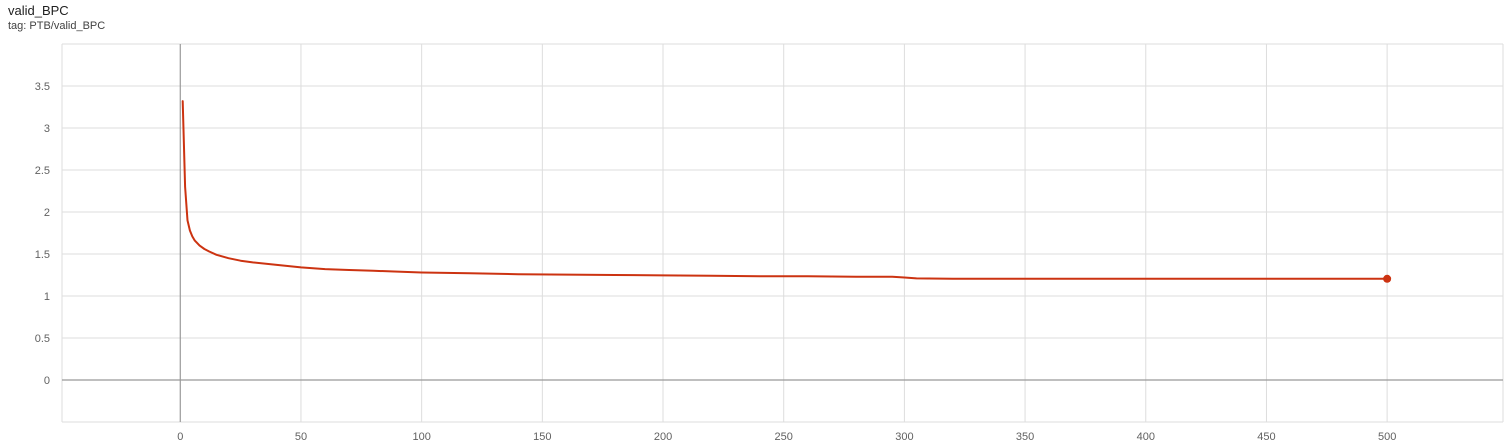 The image size is (1509, 446). Describe the element at coordinates (38, 10) in the screenshot. I see `chart-title: valid_BPC` at that location.